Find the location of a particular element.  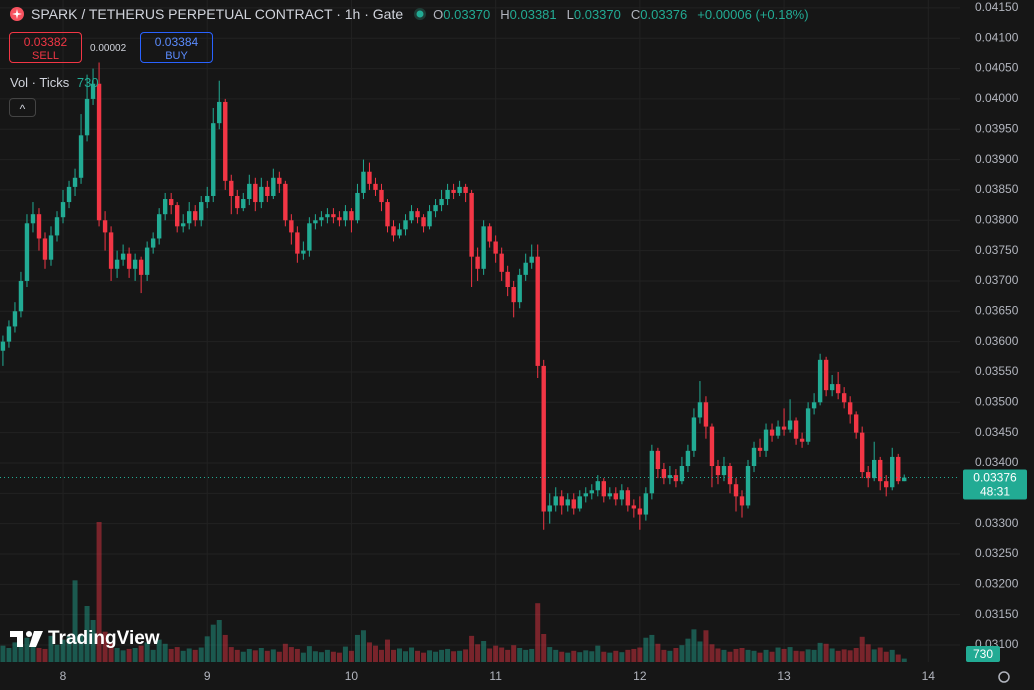

collapse-button: ^ is located at coordinates (22, 107).